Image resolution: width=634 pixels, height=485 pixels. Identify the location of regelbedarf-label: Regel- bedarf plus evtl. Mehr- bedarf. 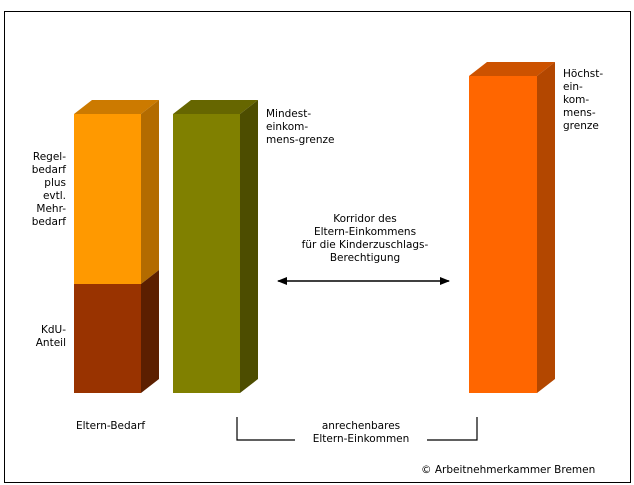
(48, 189).